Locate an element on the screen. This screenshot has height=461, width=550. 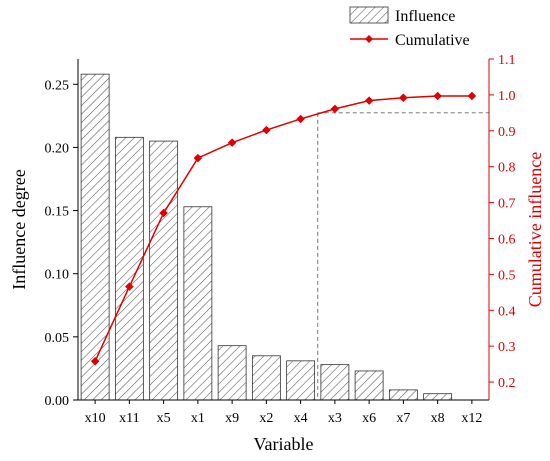
left-tick-label: 0.05 is located at coordinates (57, 338).